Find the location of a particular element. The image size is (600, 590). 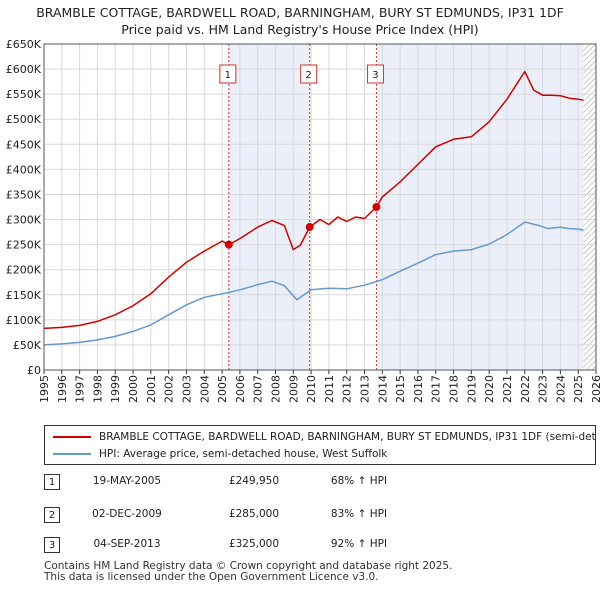

x-tick-label: 2025 is located at coordinates (578, 389).